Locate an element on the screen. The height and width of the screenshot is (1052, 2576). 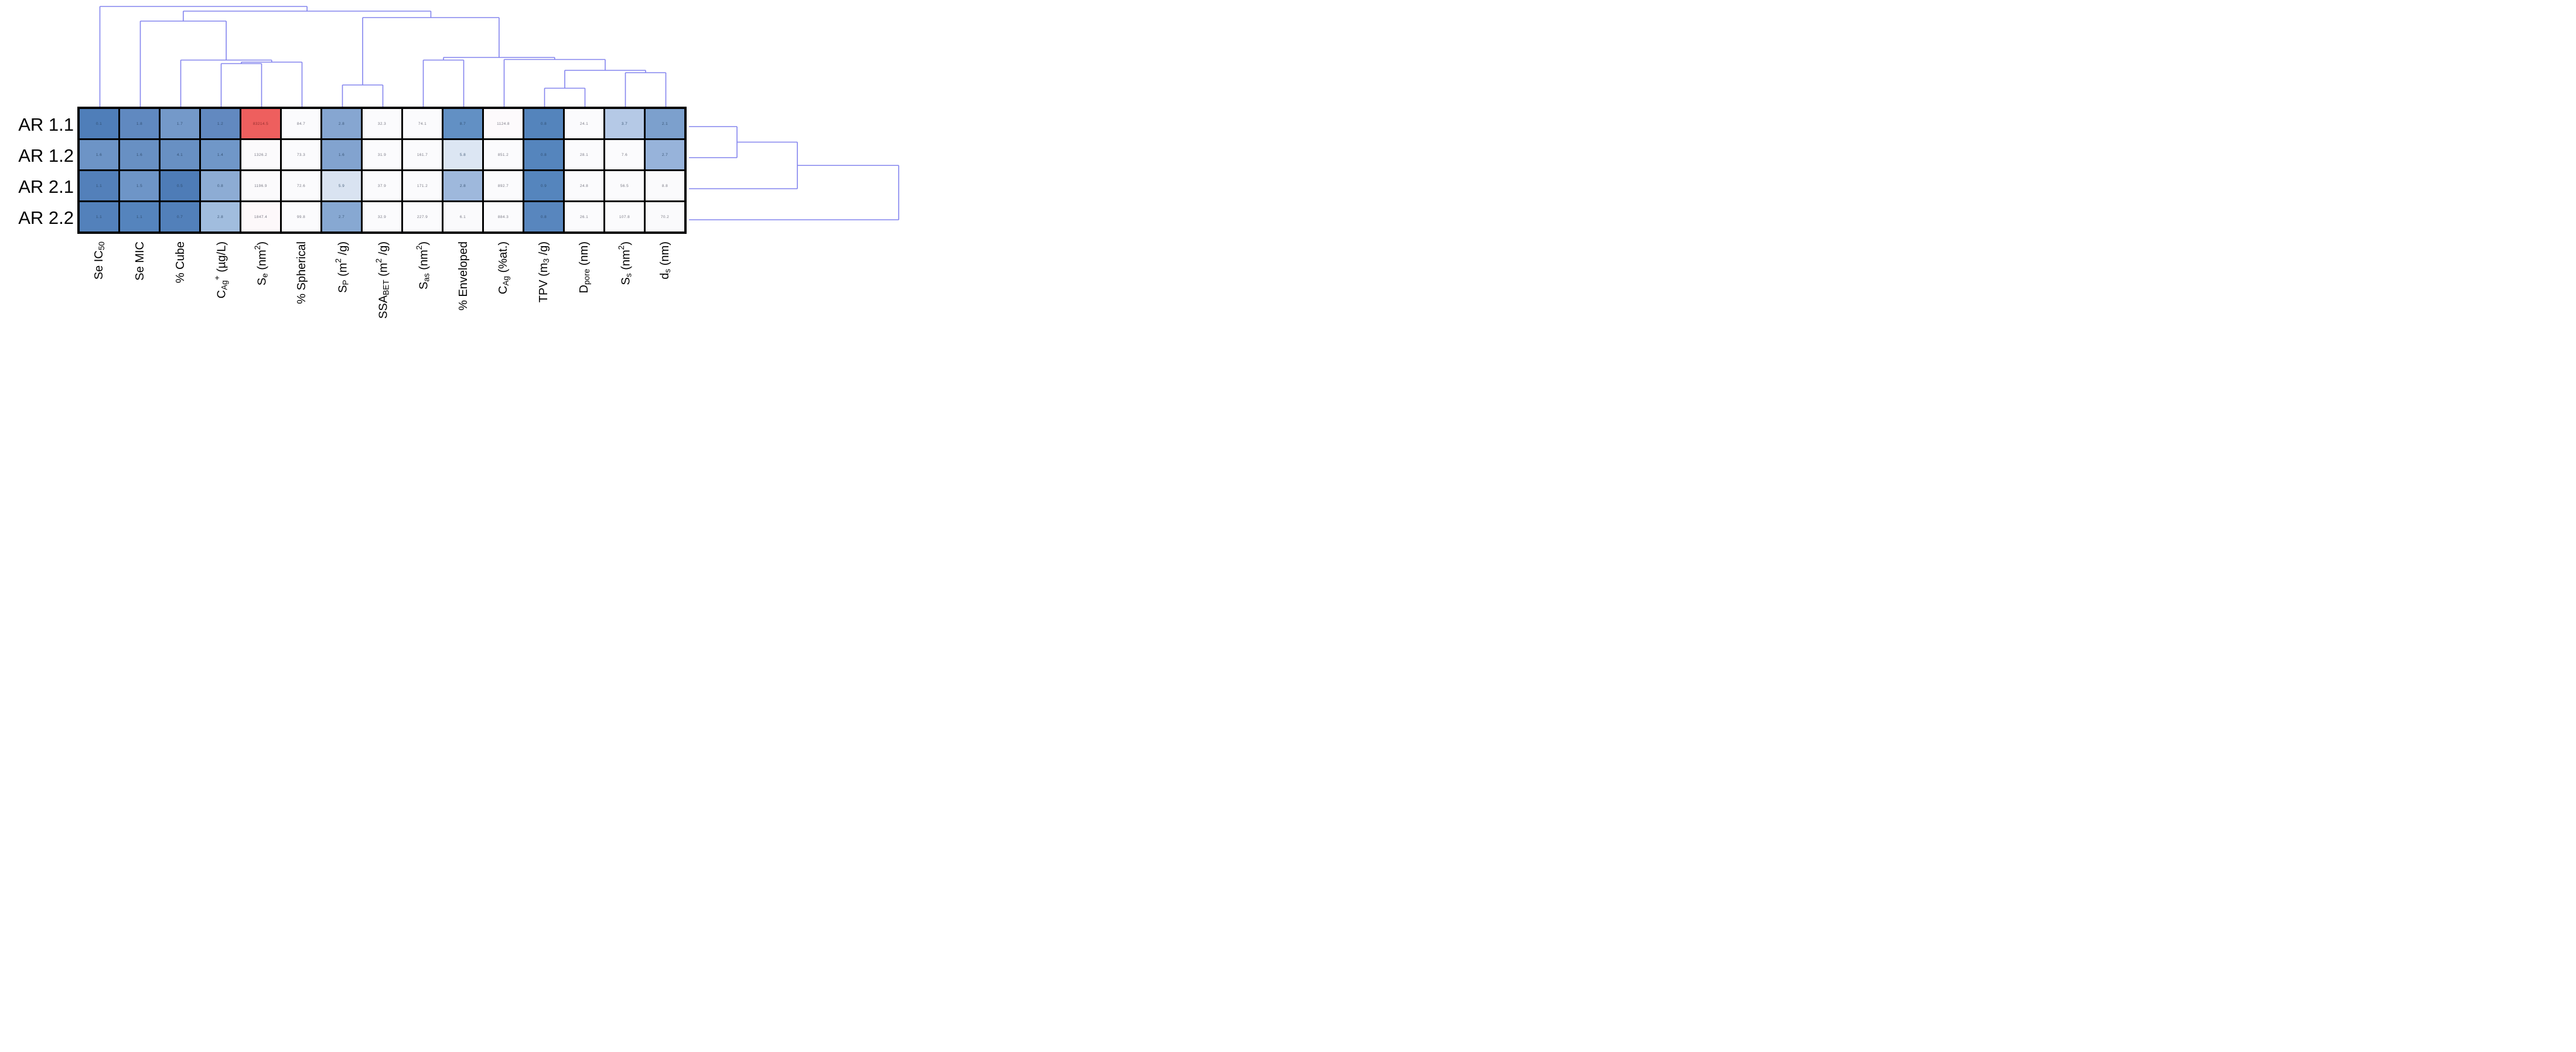
heatmap-cell: 107.8 is located at coordinates (624, 216).